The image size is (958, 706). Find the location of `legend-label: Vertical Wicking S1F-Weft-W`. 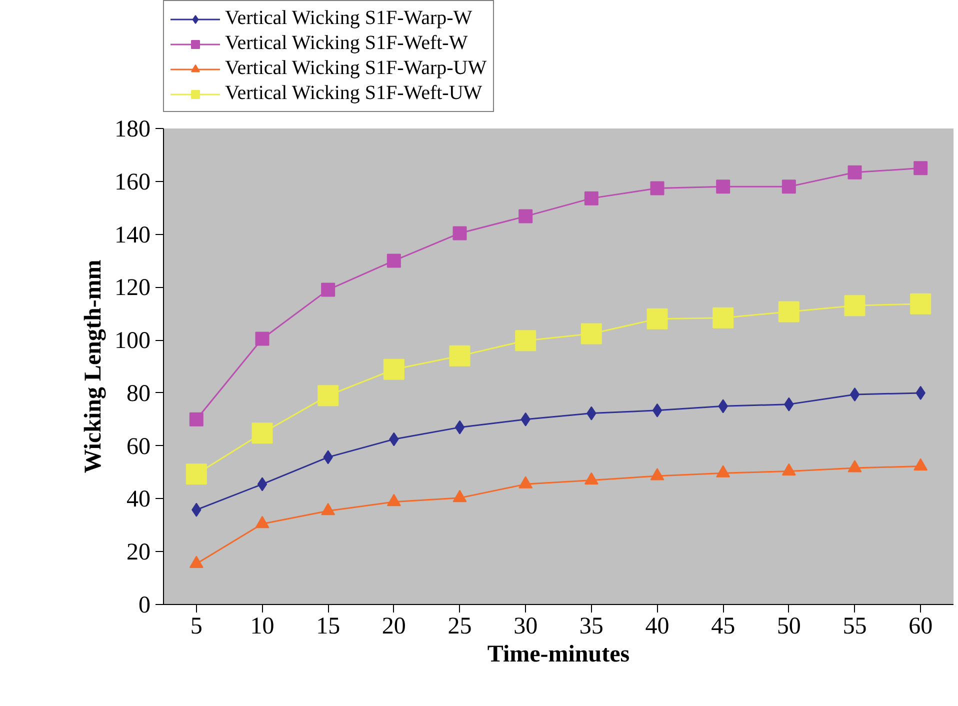

legend-label: Vertical Wicking S1F-Weft-W is located at coordinates (346, 43).